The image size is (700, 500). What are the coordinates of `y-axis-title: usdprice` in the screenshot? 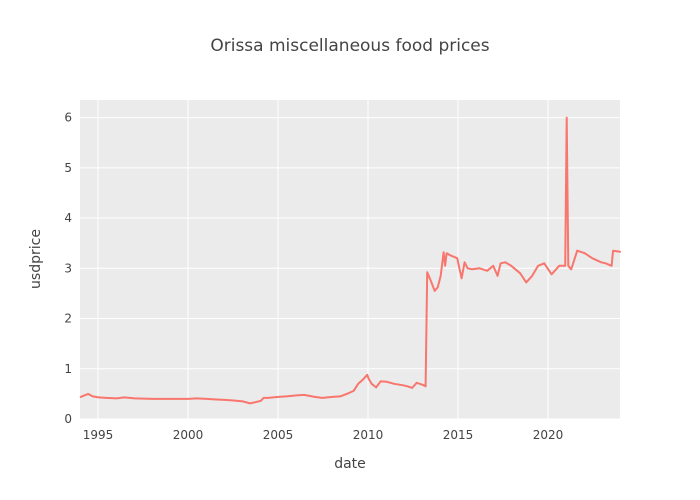 It's located at (36, 259).